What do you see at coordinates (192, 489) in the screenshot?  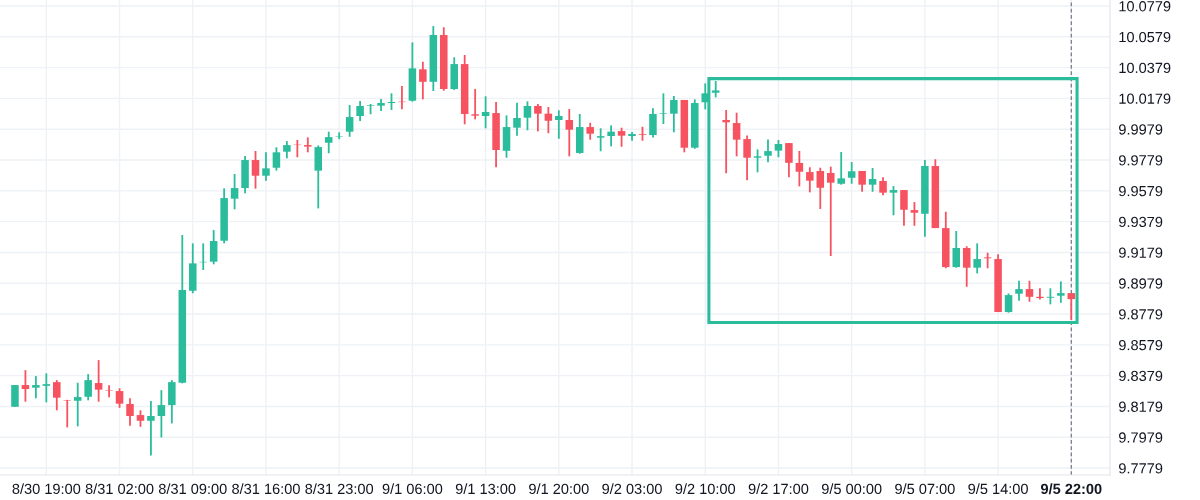 I see `x-tick-label: 8/31 09:00` at bounding box center [192, 489].